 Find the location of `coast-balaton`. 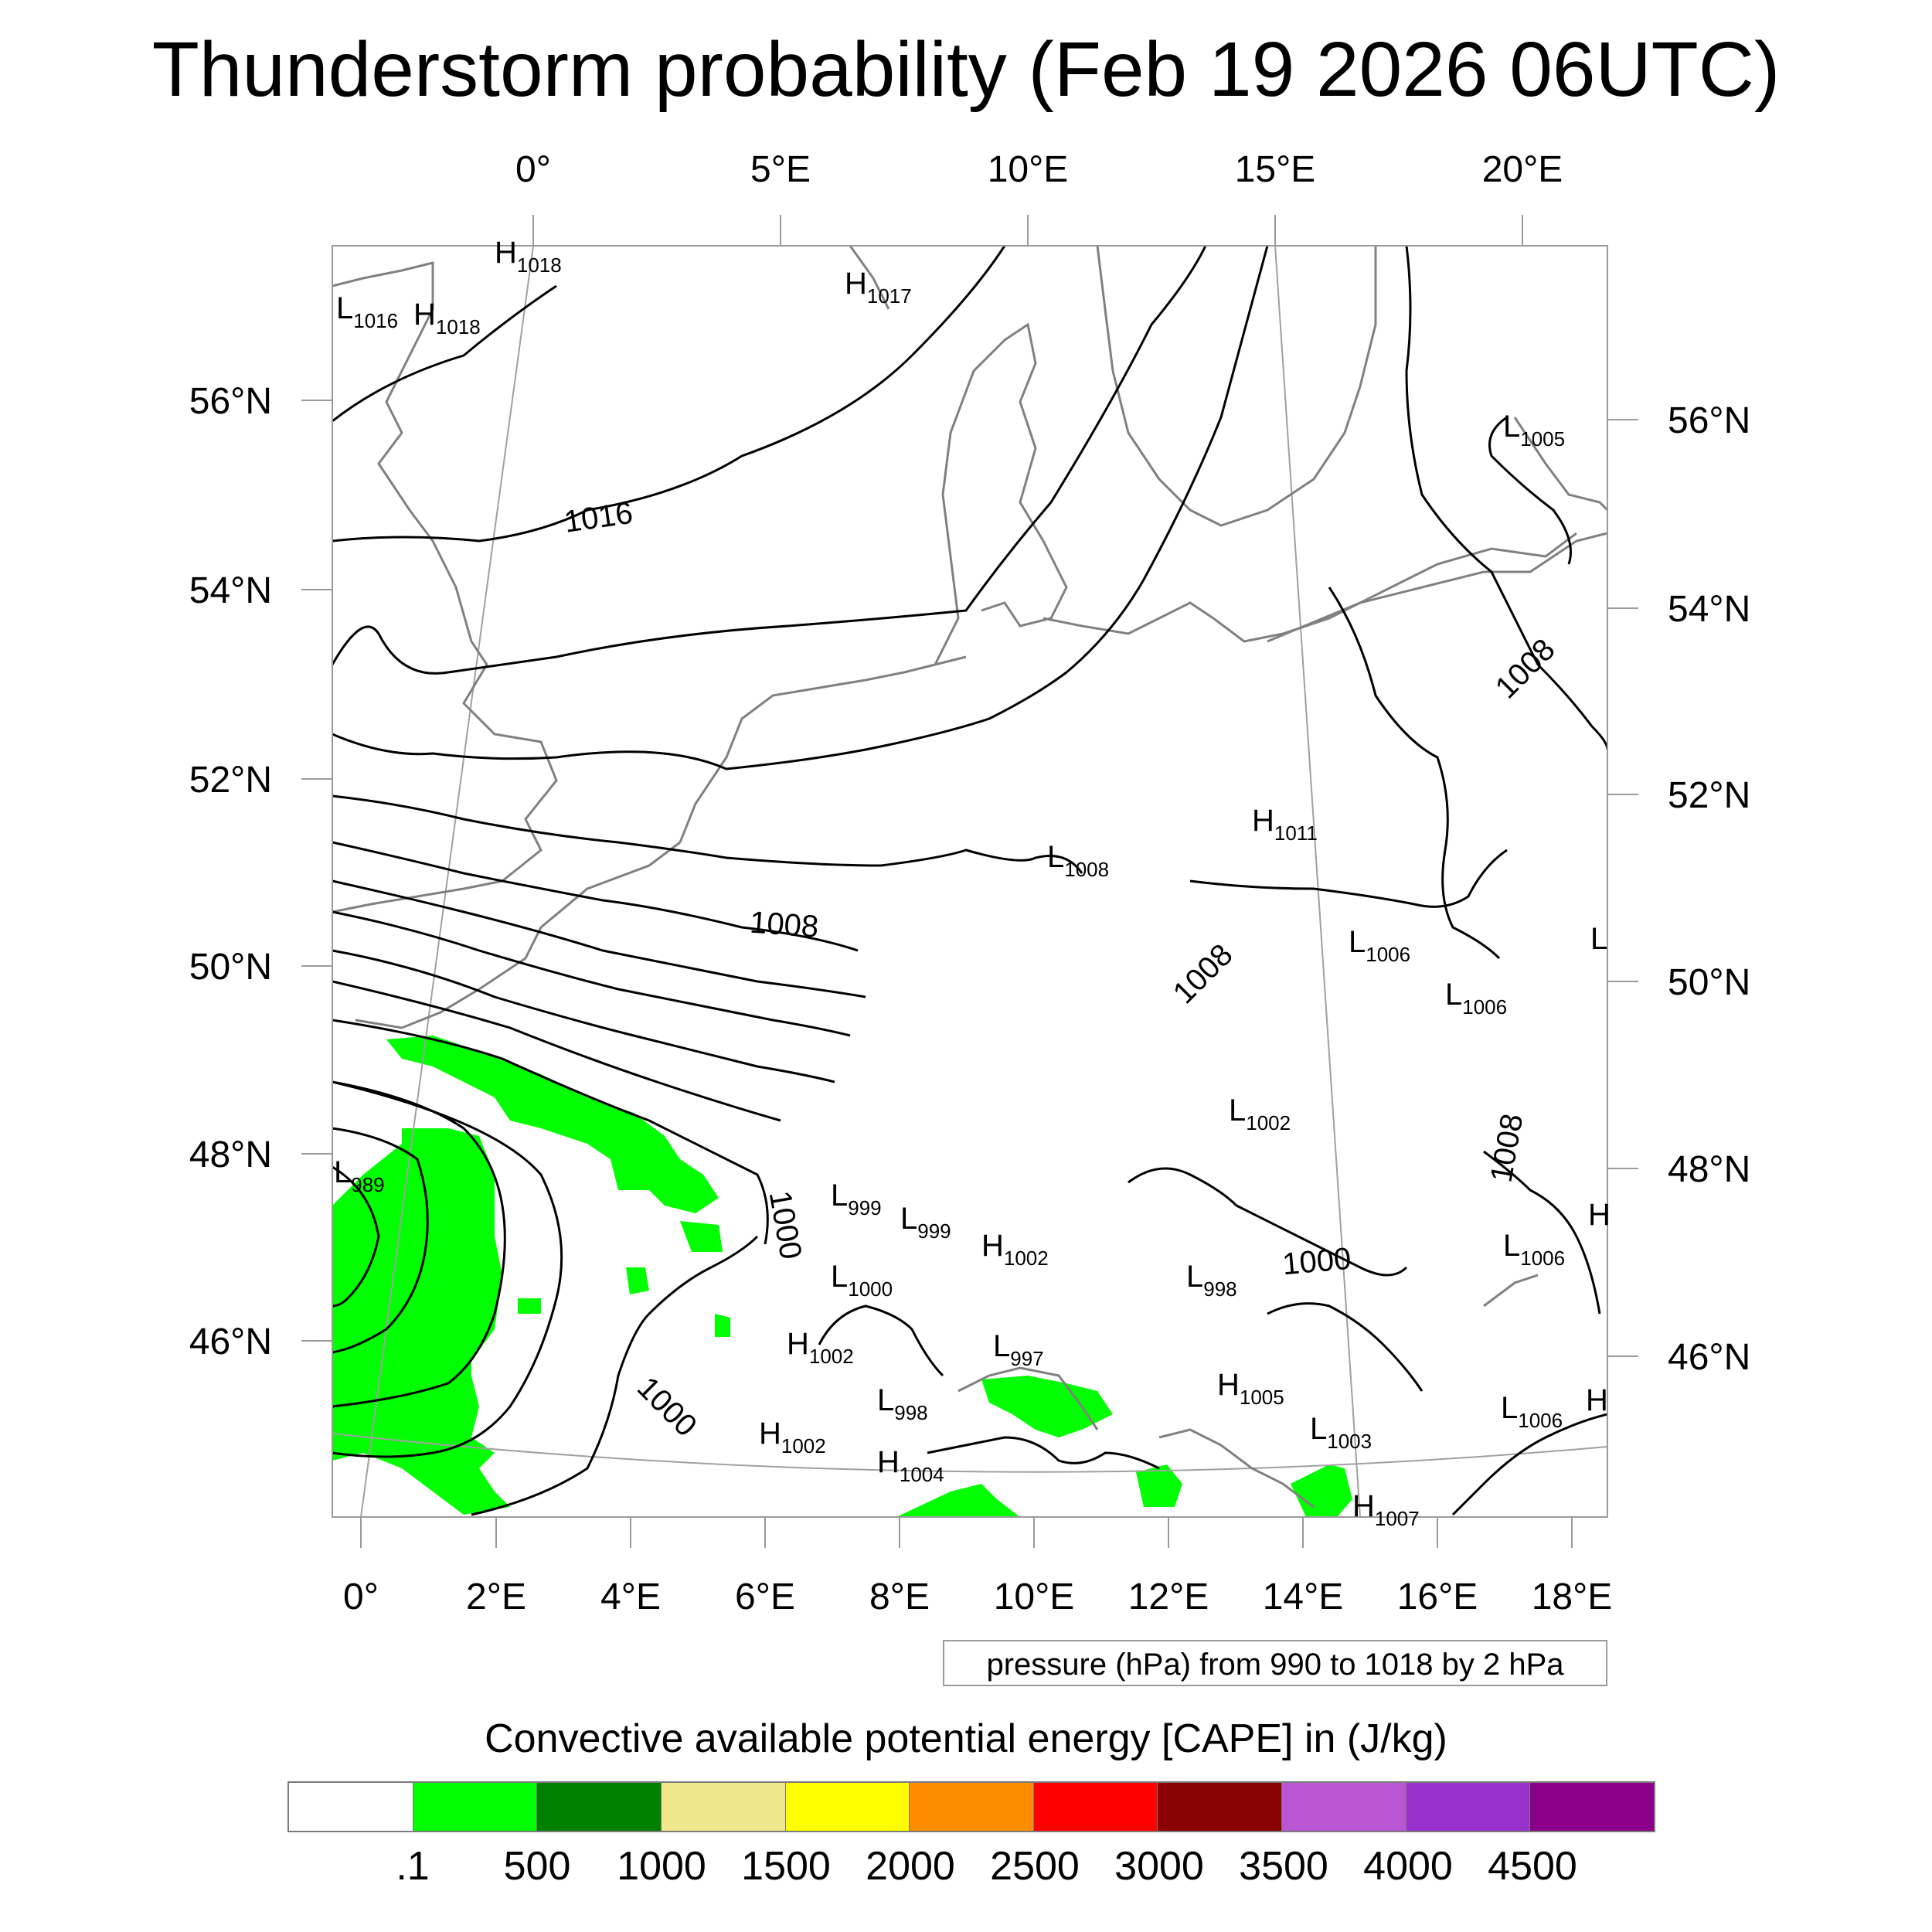

coast-balaton is located at coordinates (1511, 1291).